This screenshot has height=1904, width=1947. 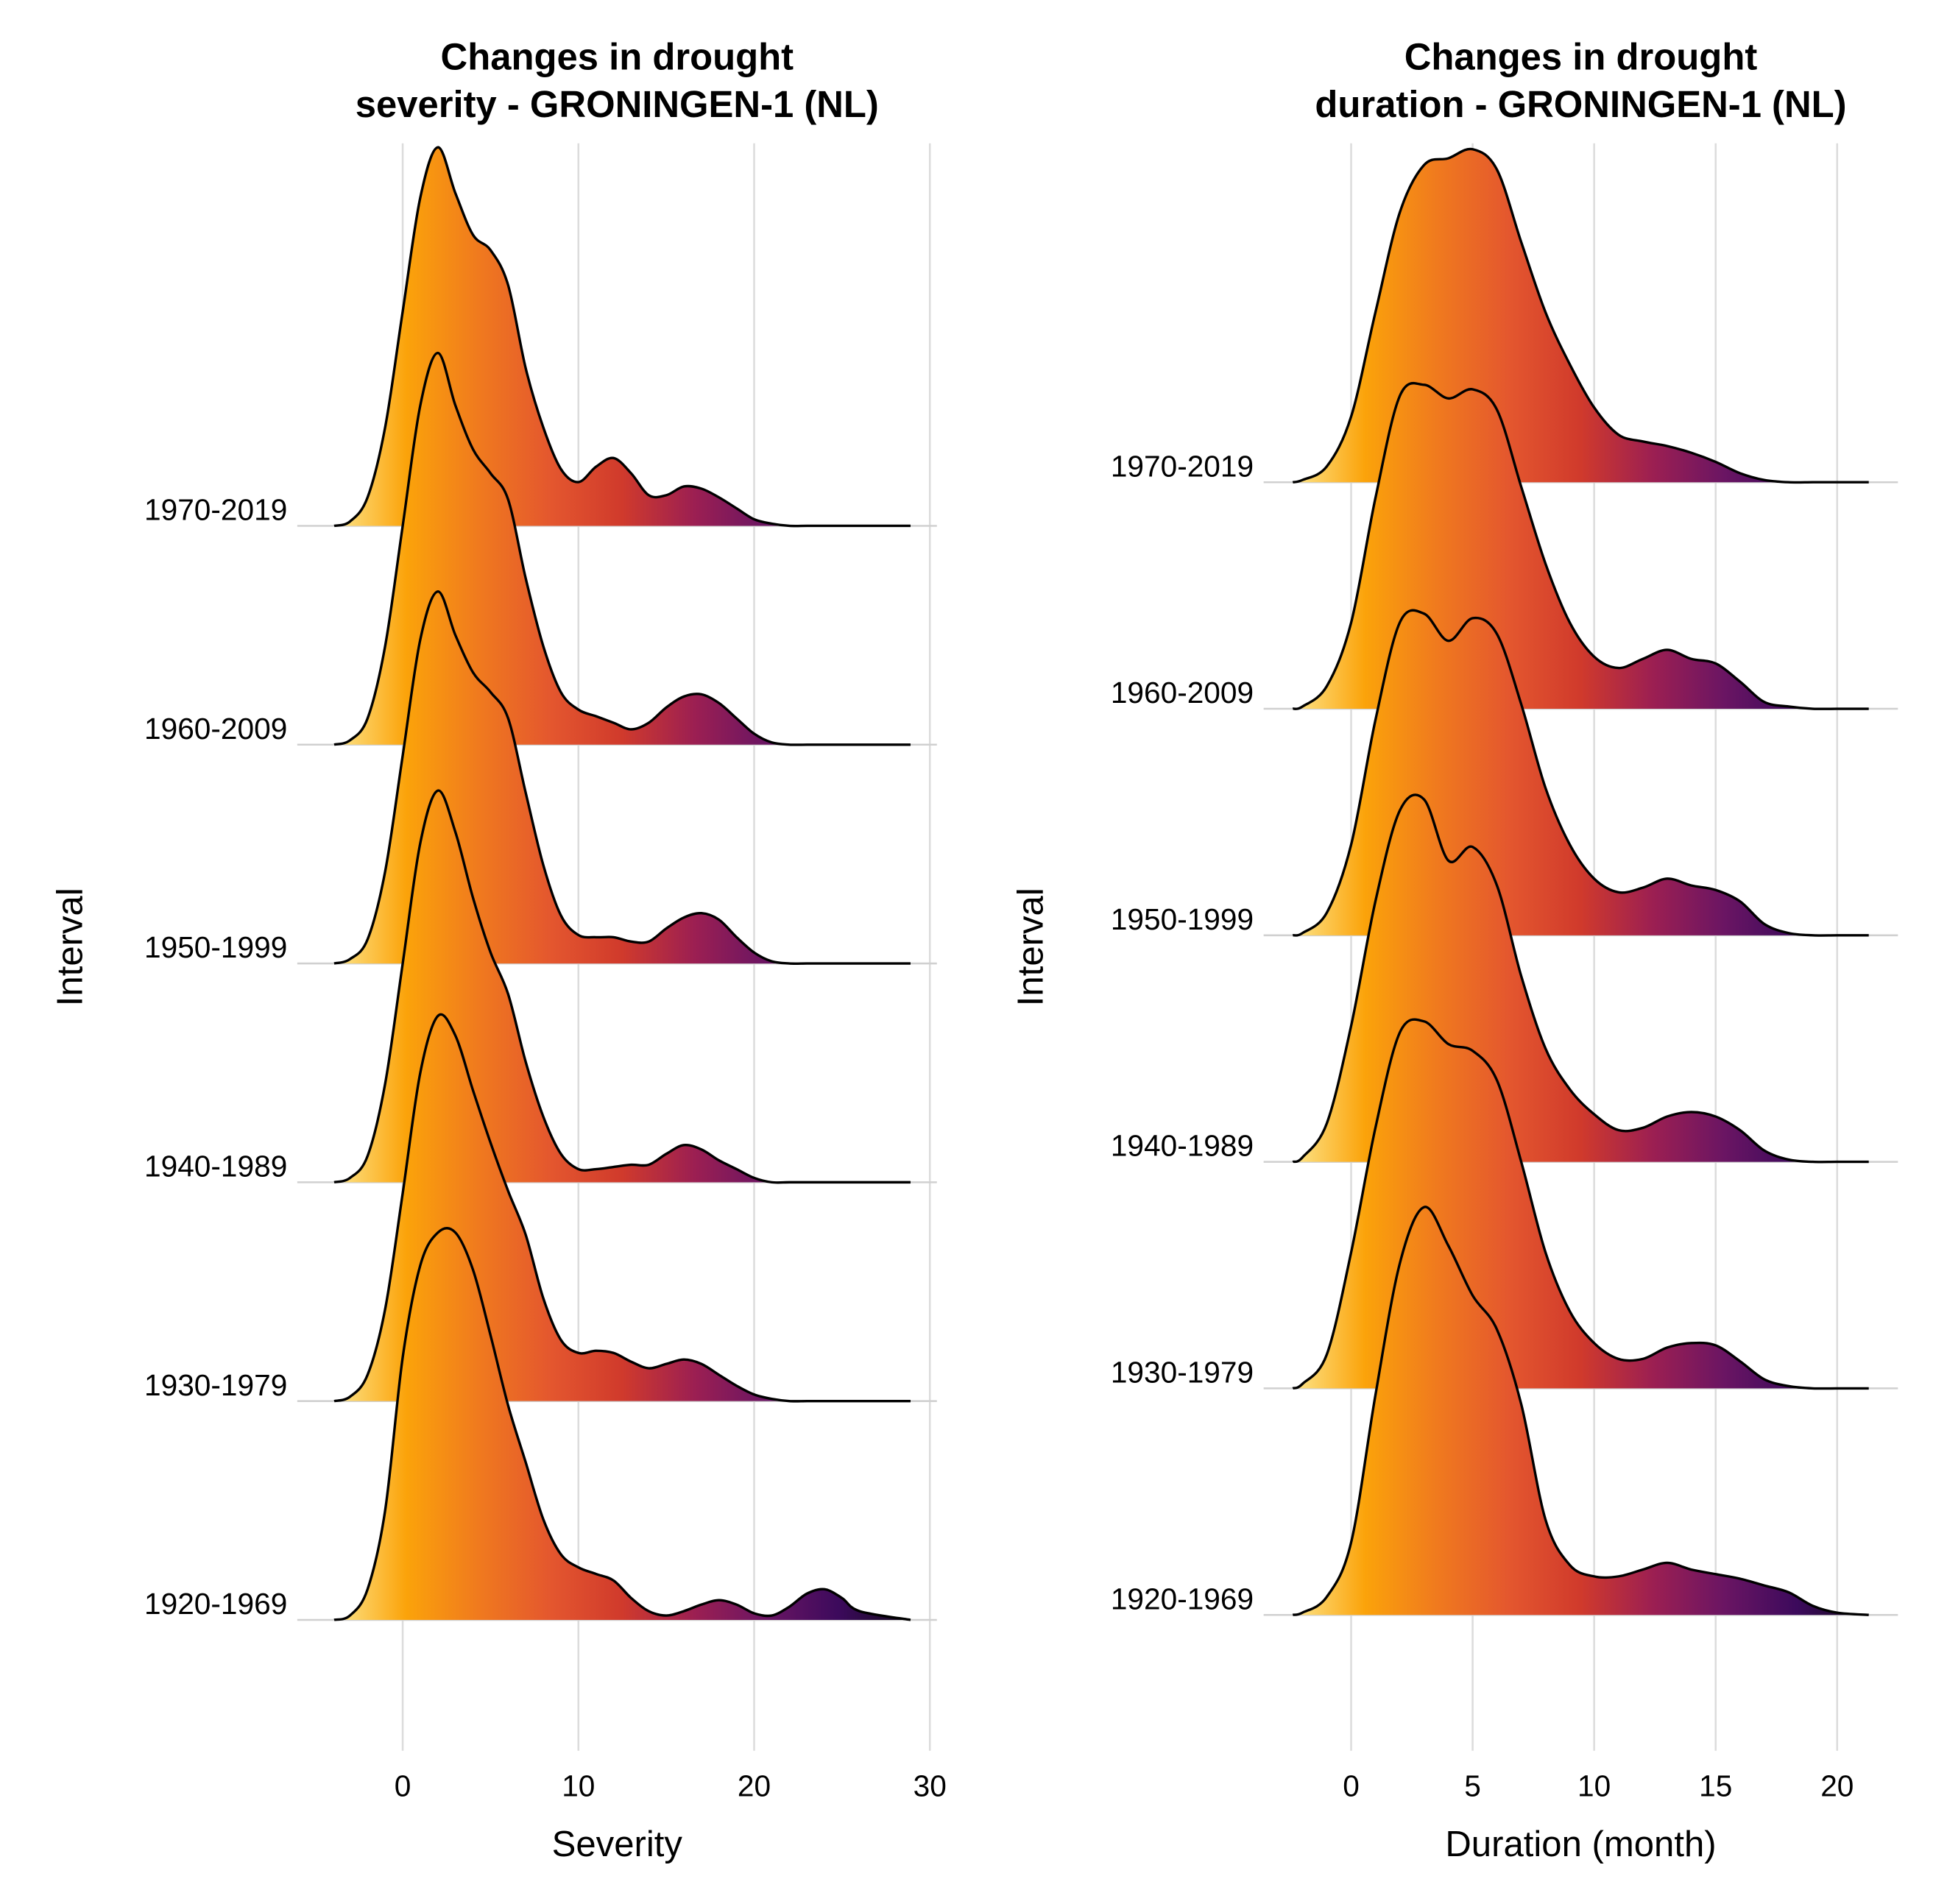 What do you see at coordinates (617, 1844) in the screenshot?
I see `x-axis-label: Severity` at bounding box center [617, 1844].